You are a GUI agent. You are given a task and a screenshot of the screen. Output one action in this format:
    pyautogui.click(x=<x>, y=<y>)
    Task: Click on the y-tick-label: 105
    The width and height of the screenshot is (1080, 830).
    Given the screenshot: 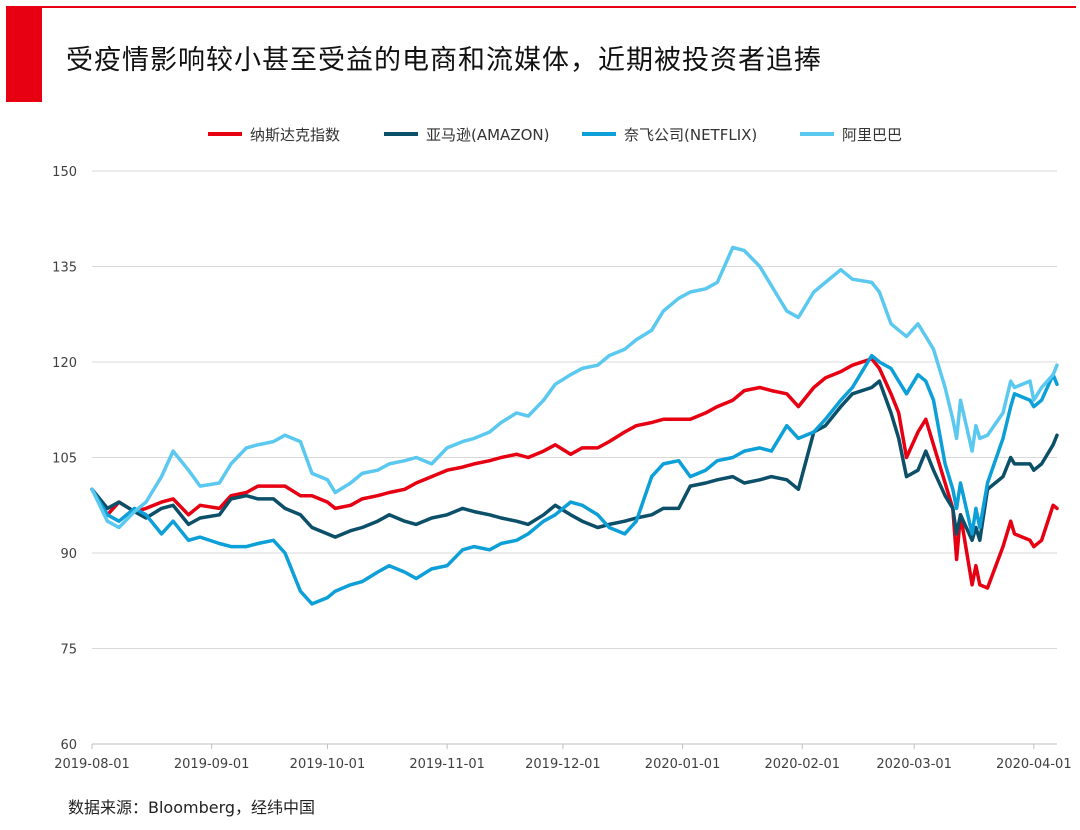 What is the action you would take?
    pyautogui.click(x=64, y=459)
    